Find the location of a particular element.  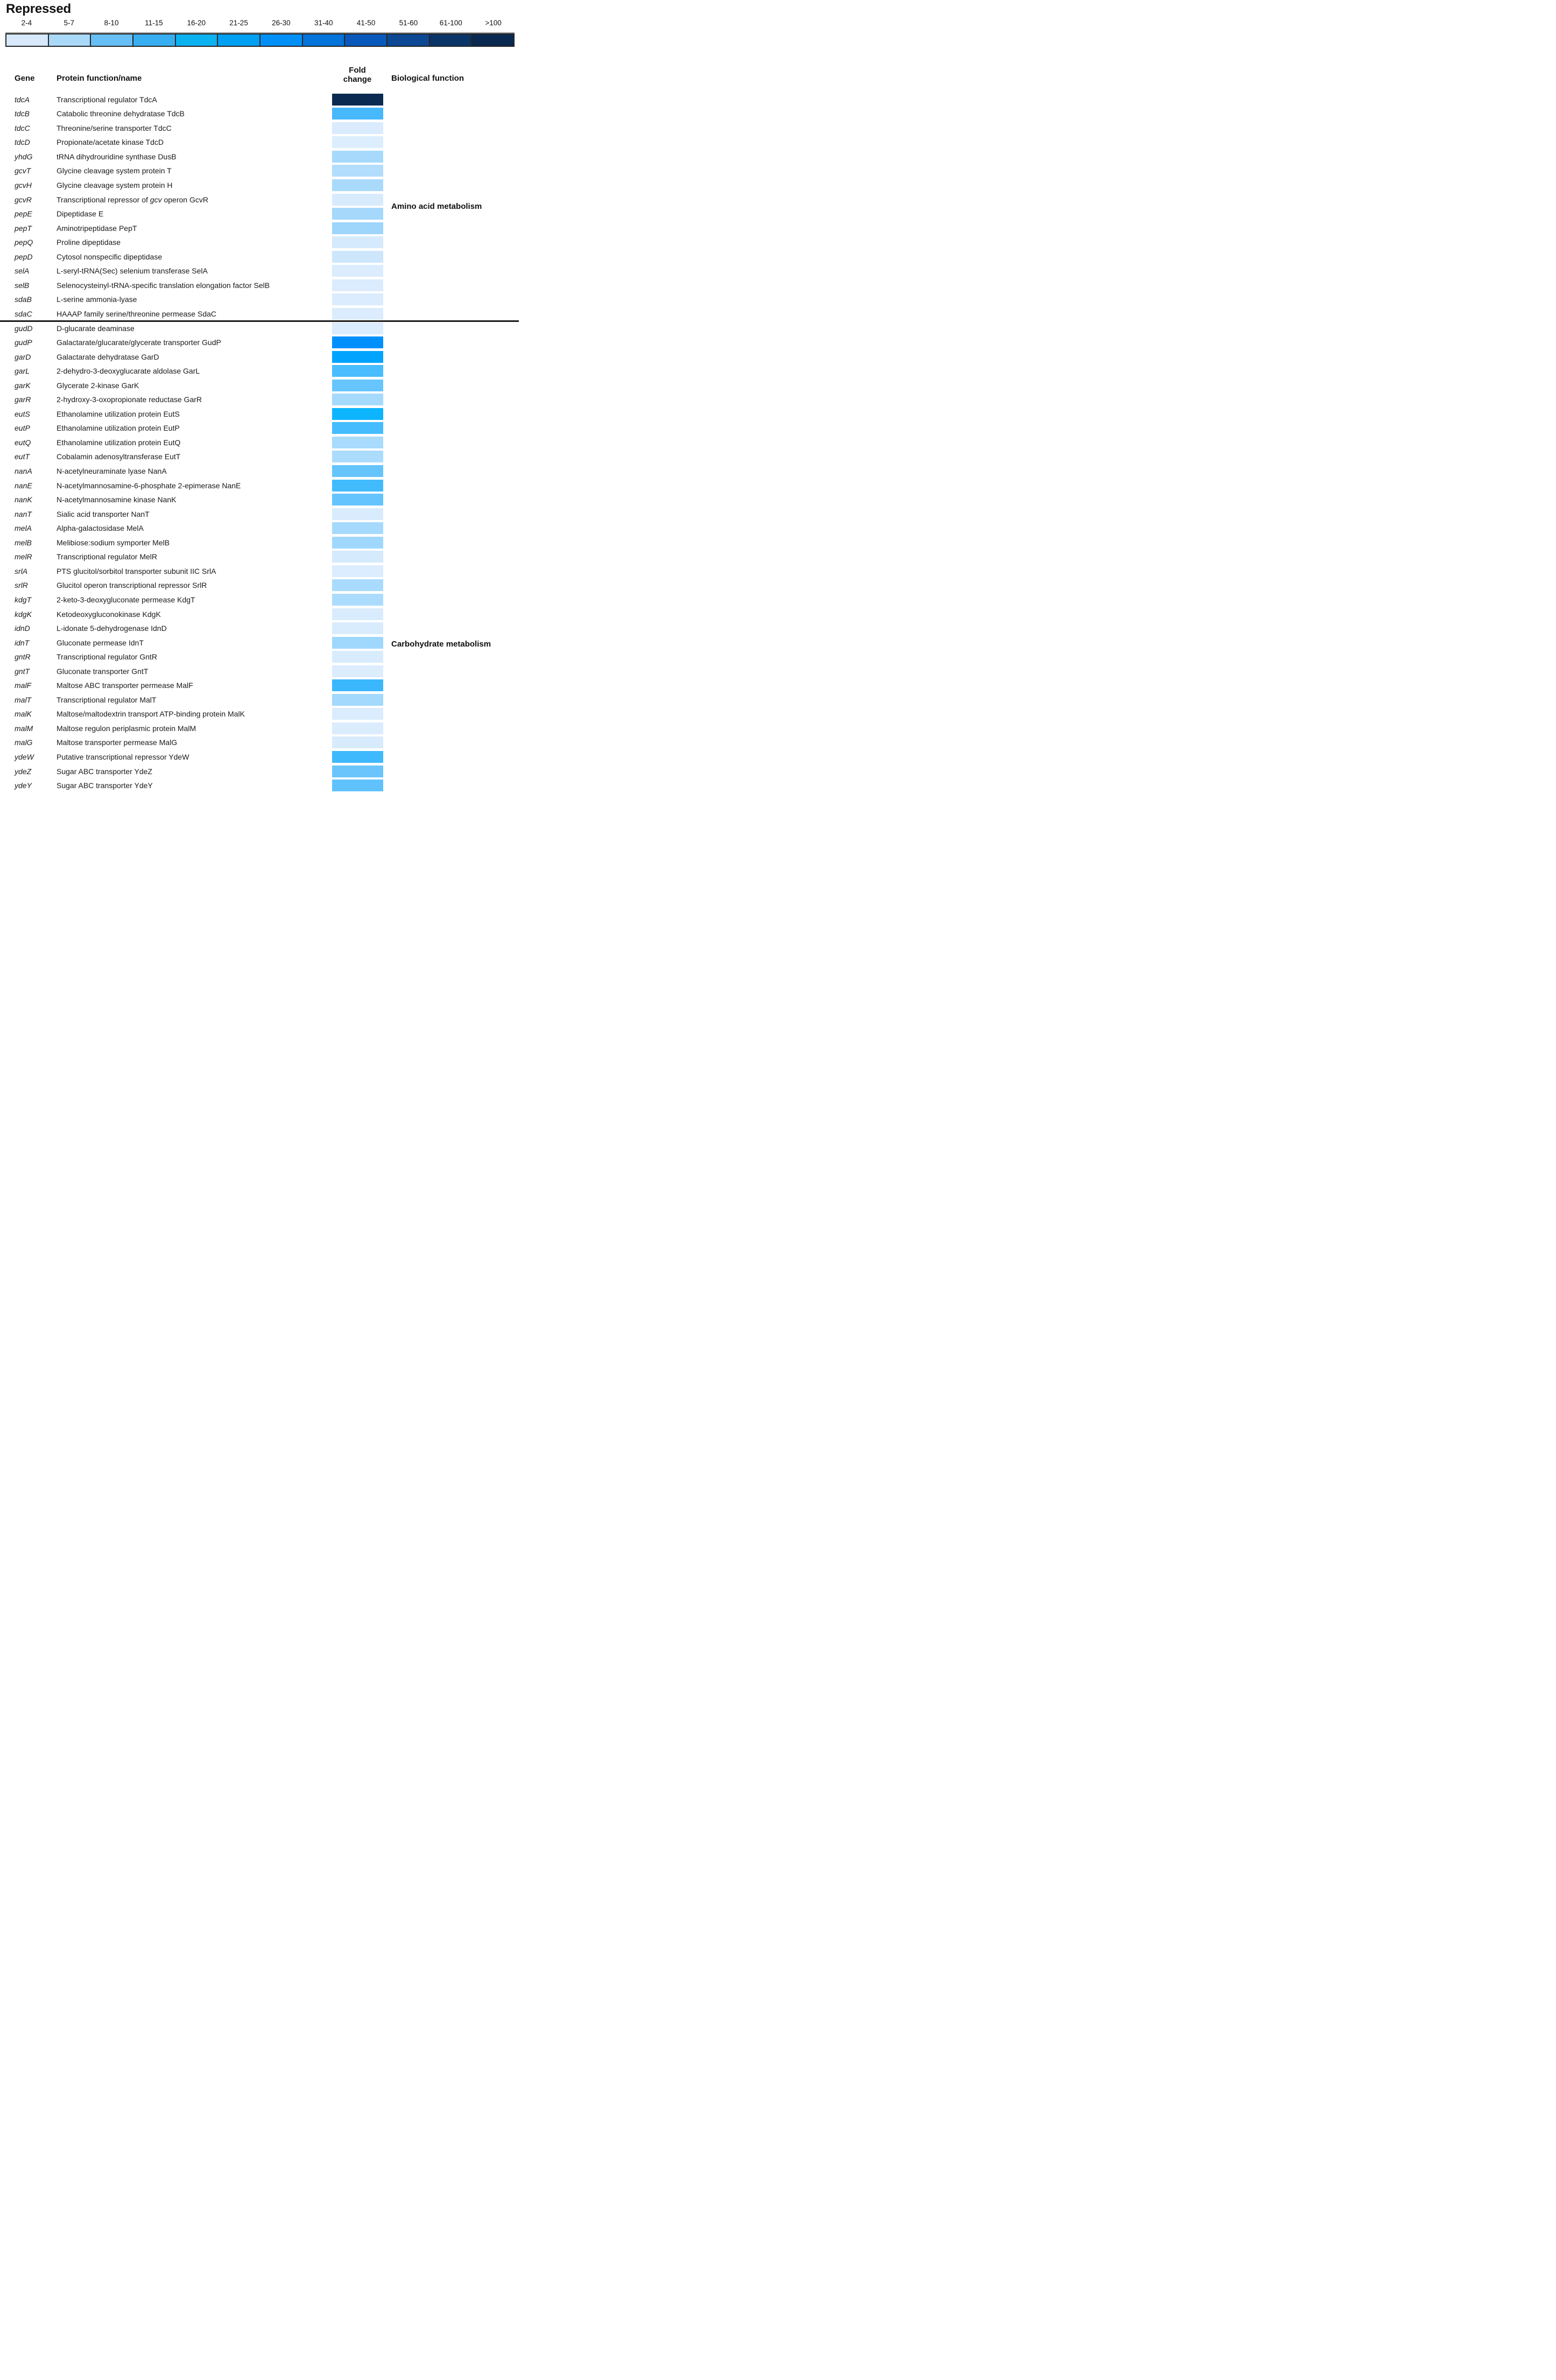

group-label-carbohydrate-metabolism: Carbohydrate metabolism is located at coordinates (441, 645).